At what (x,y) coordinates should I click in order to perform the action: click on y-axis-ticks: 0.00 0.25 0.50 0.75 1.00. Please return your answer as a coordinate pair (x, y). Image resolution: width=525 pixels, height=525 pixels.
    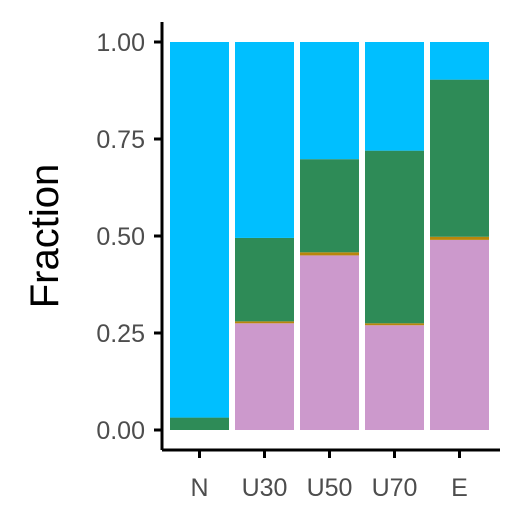
    Looking at the image, I should click on (129, 237).